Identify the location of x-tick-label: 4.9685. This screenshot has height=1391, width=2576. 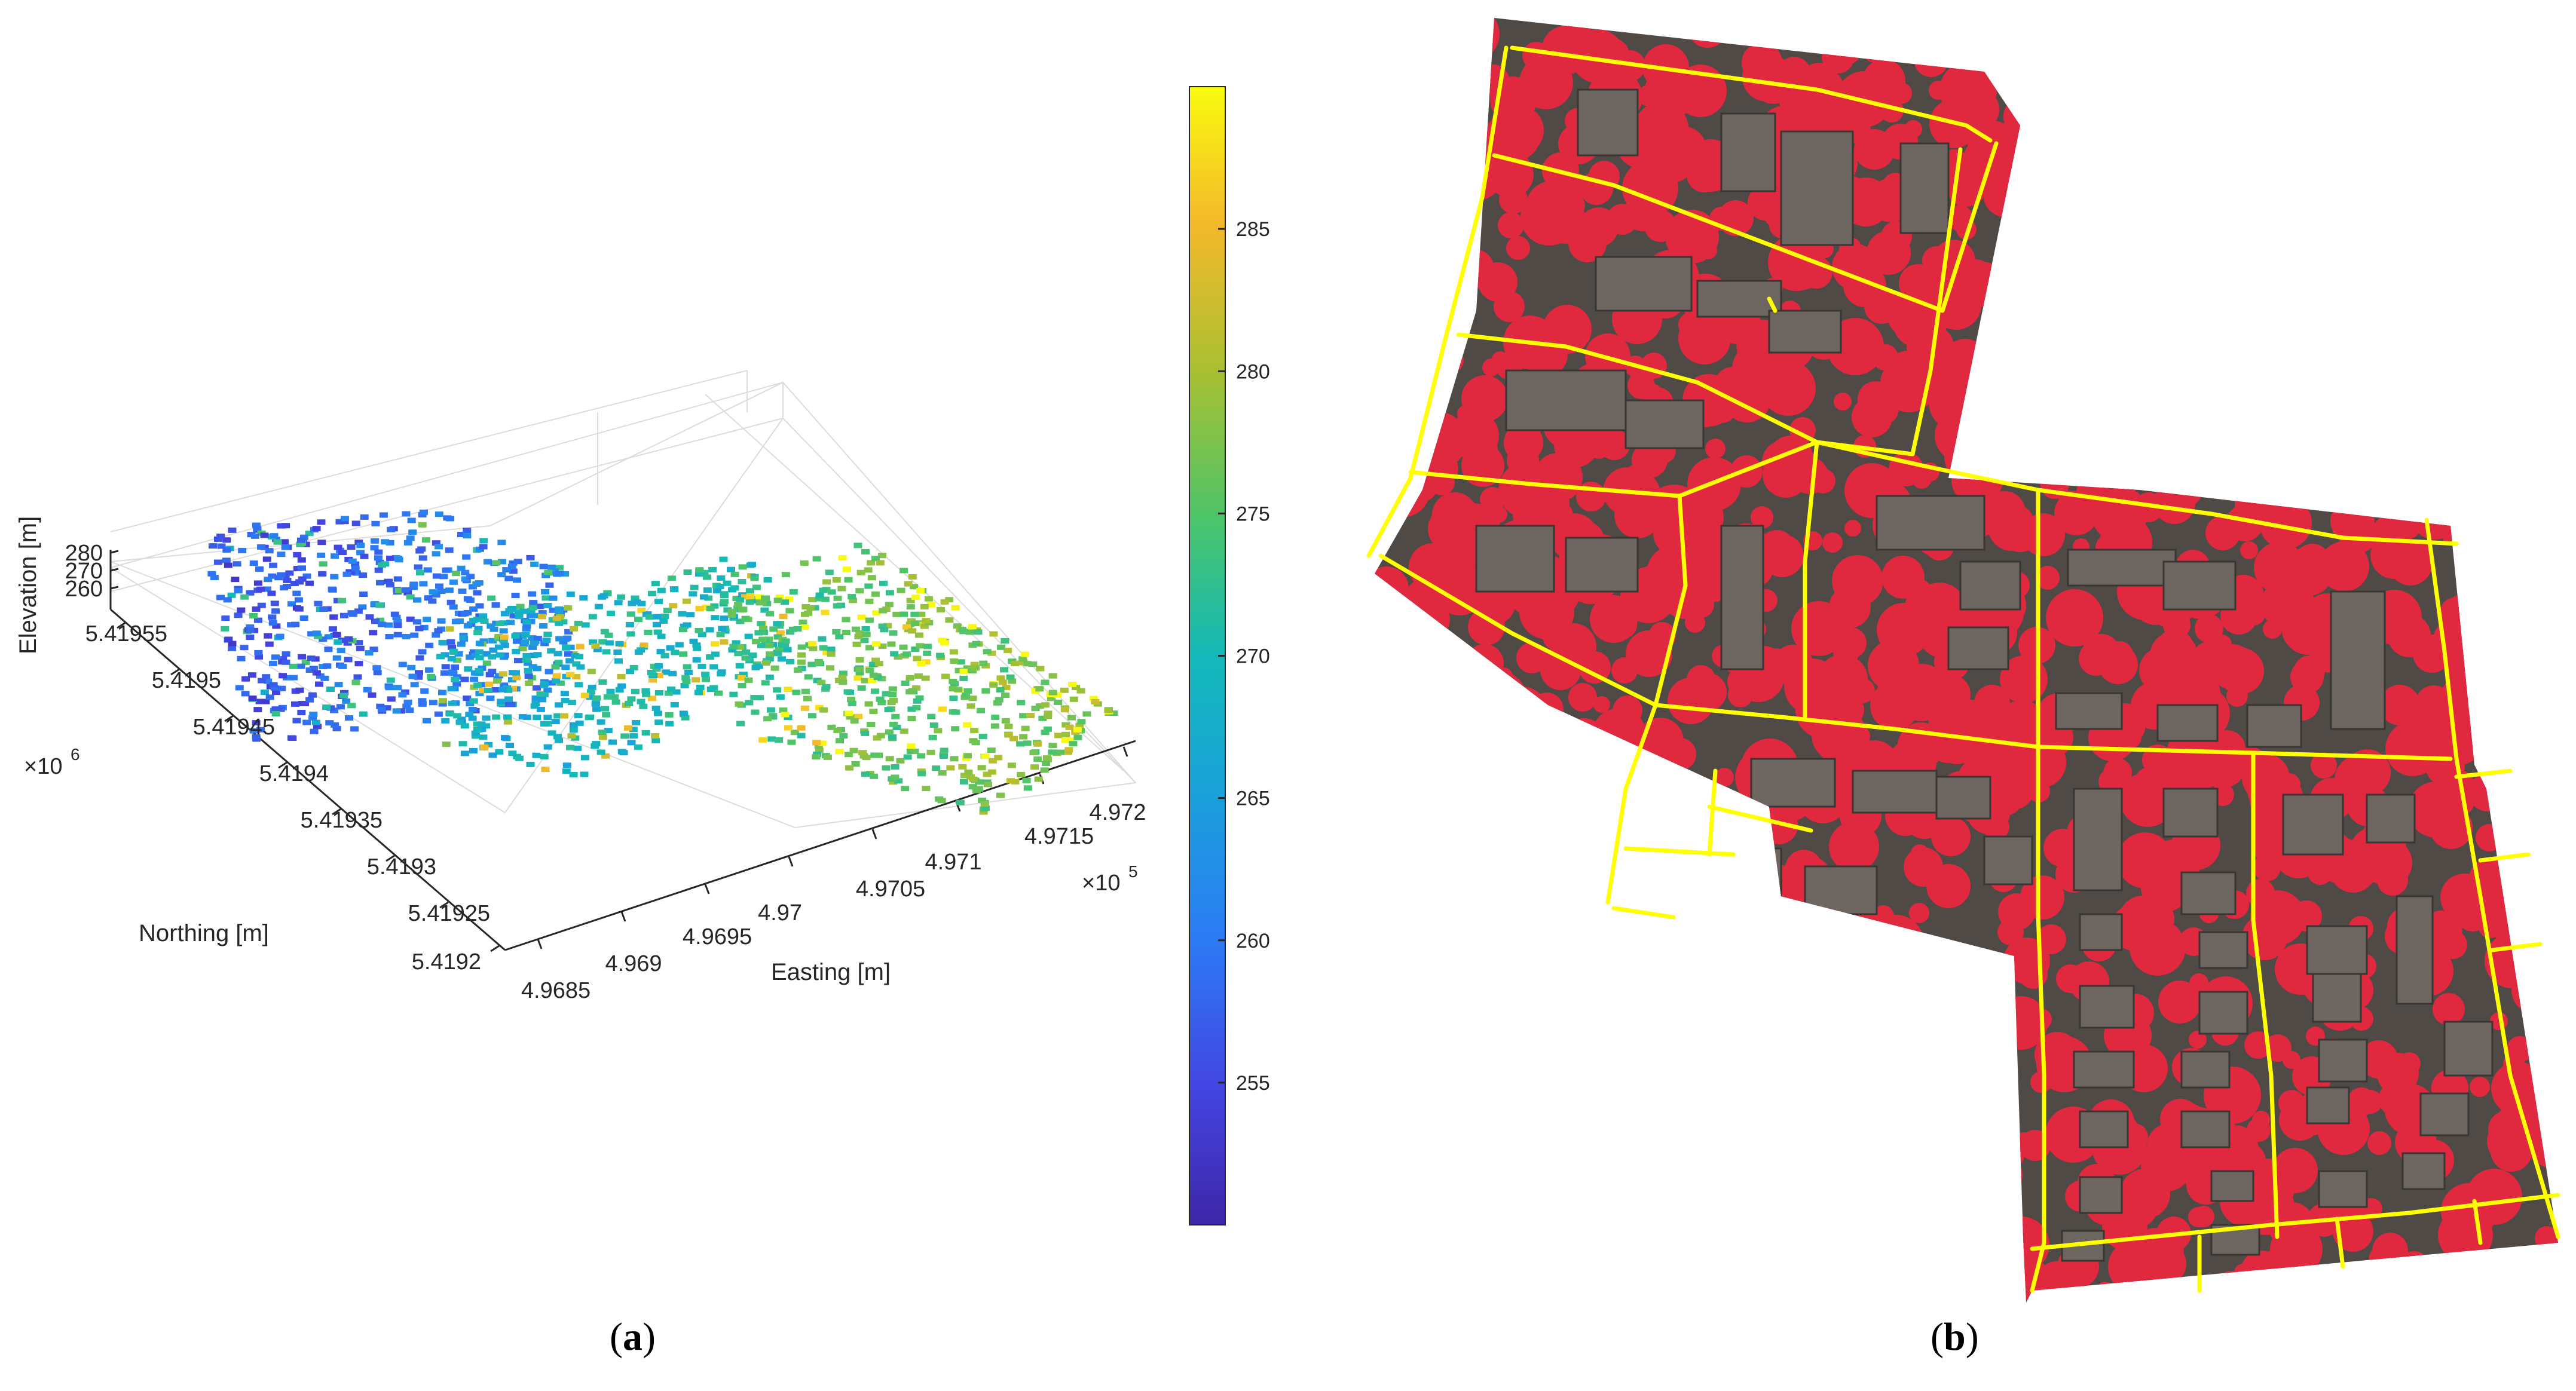
(556, 990).